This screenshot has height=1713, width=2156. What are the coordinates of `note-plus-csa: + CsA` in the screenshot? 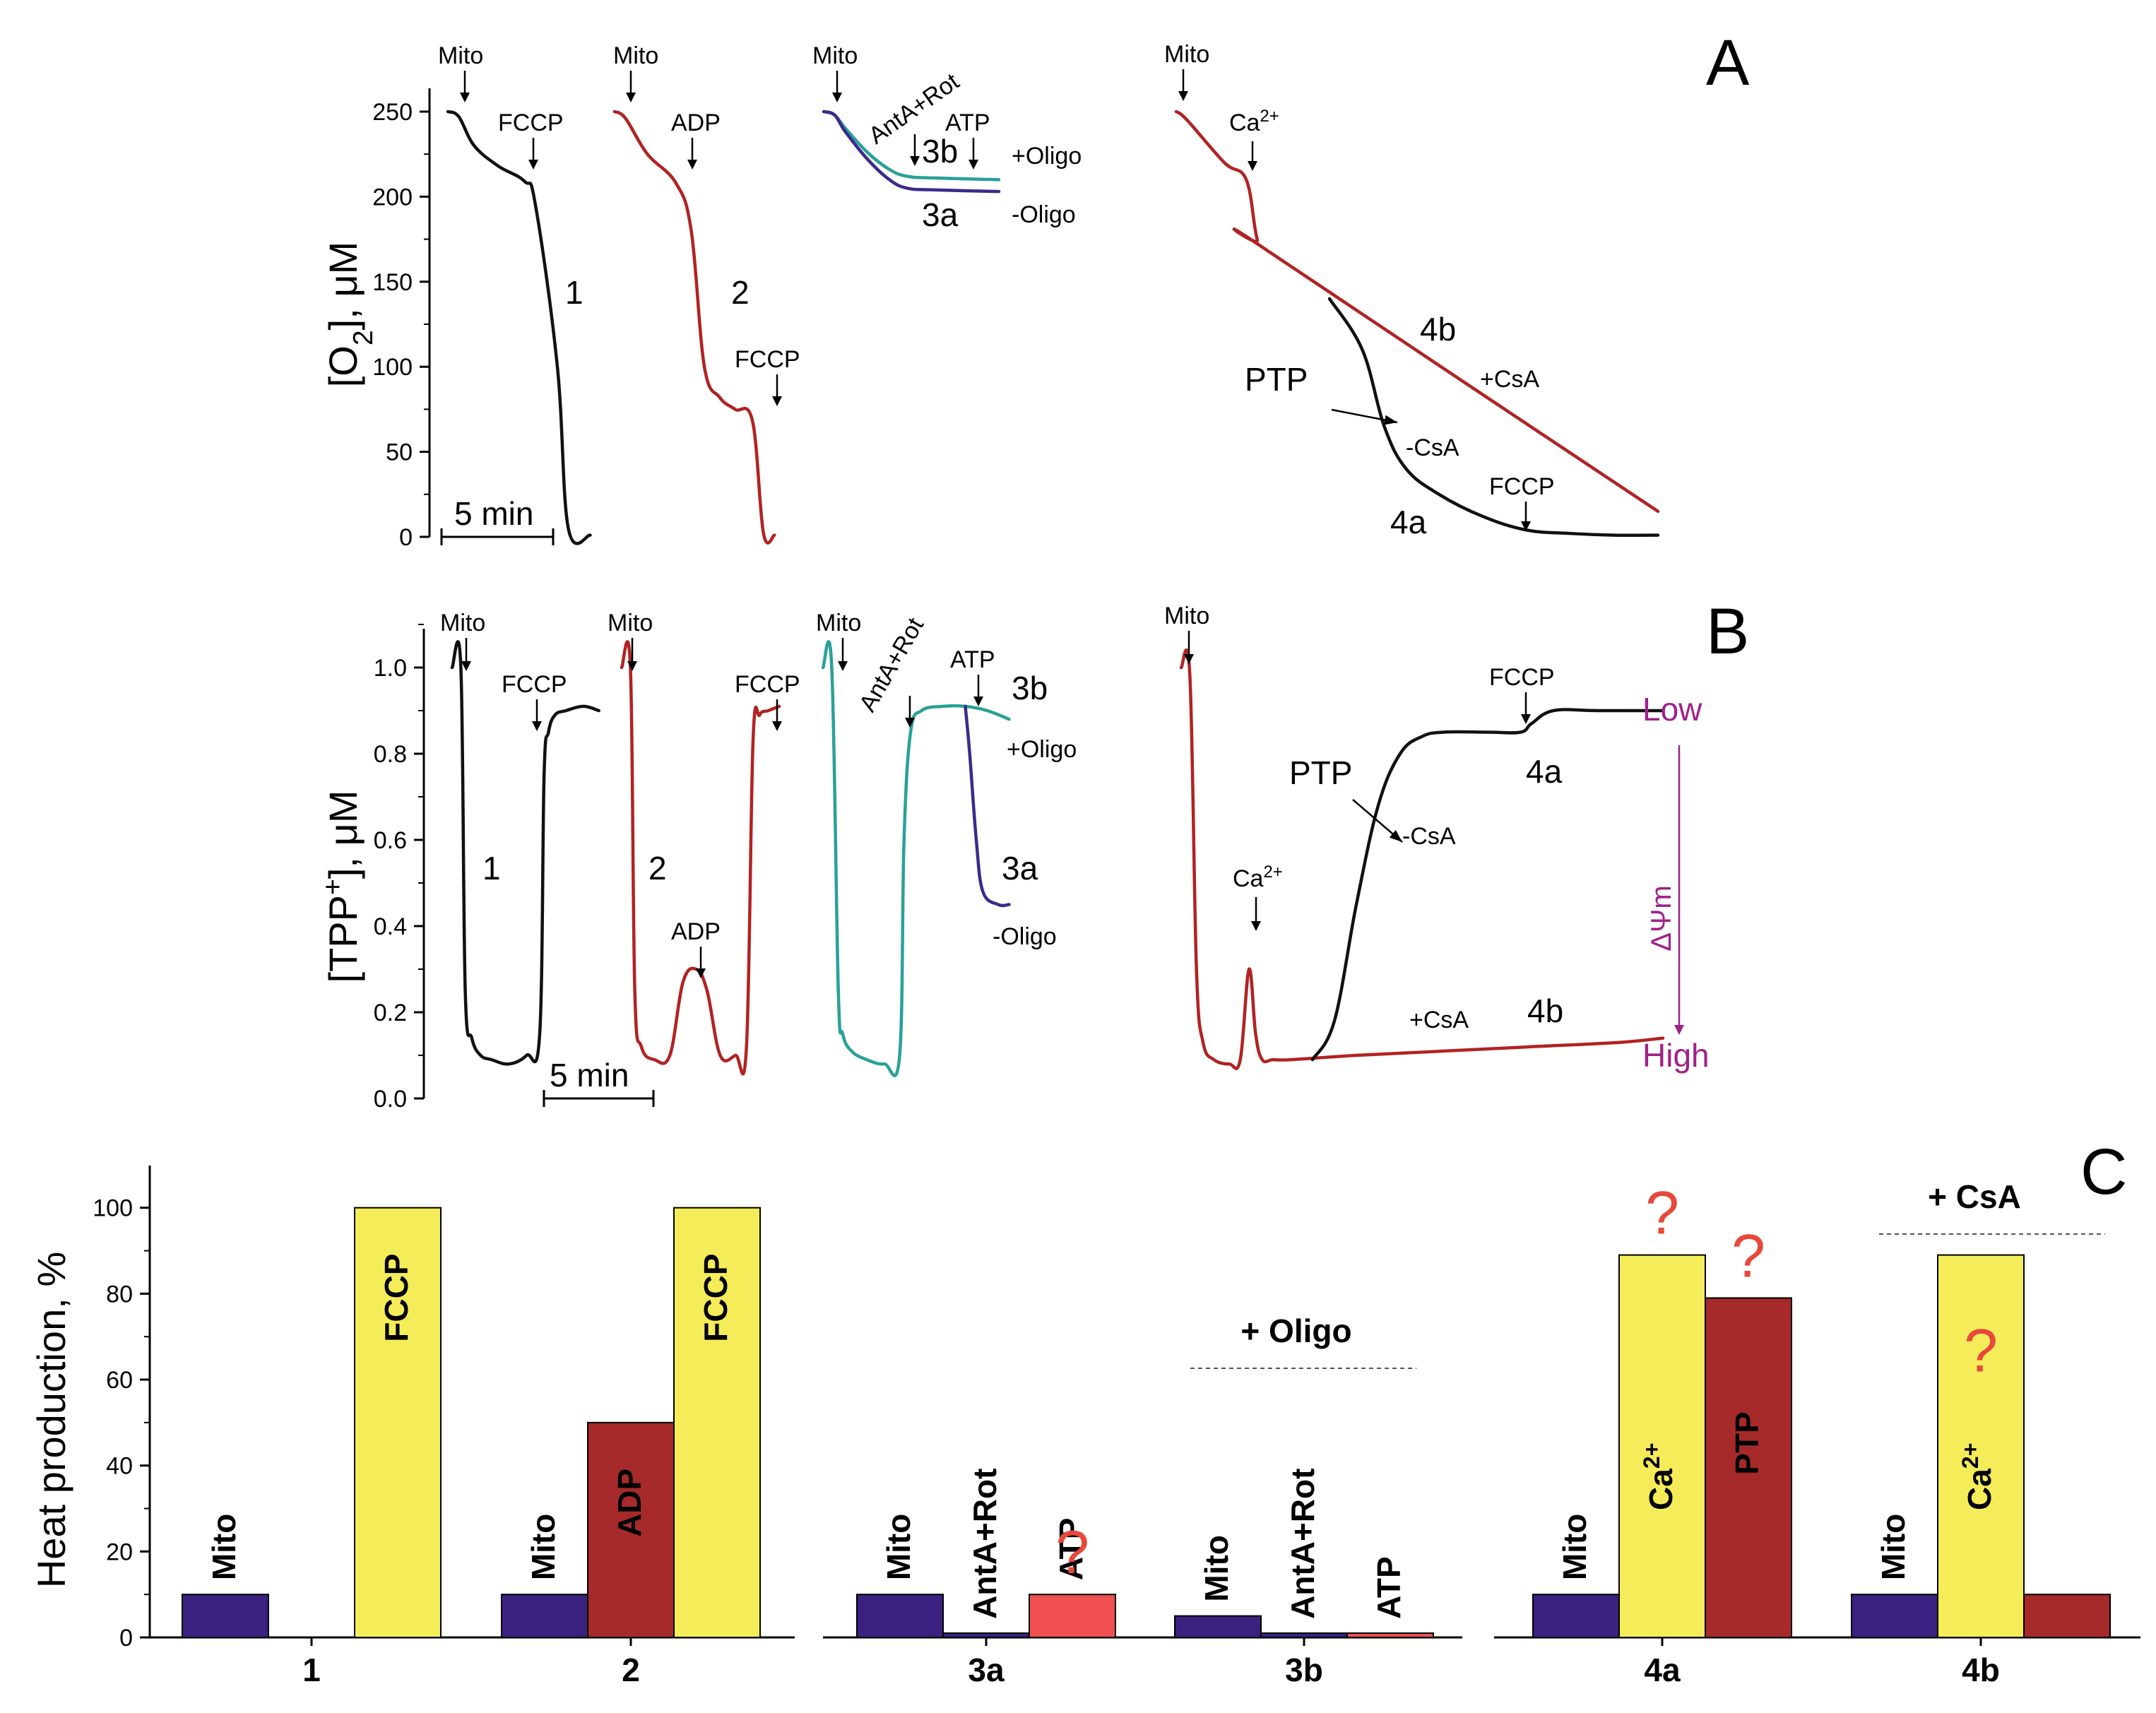 It's located at (1974, 1196).